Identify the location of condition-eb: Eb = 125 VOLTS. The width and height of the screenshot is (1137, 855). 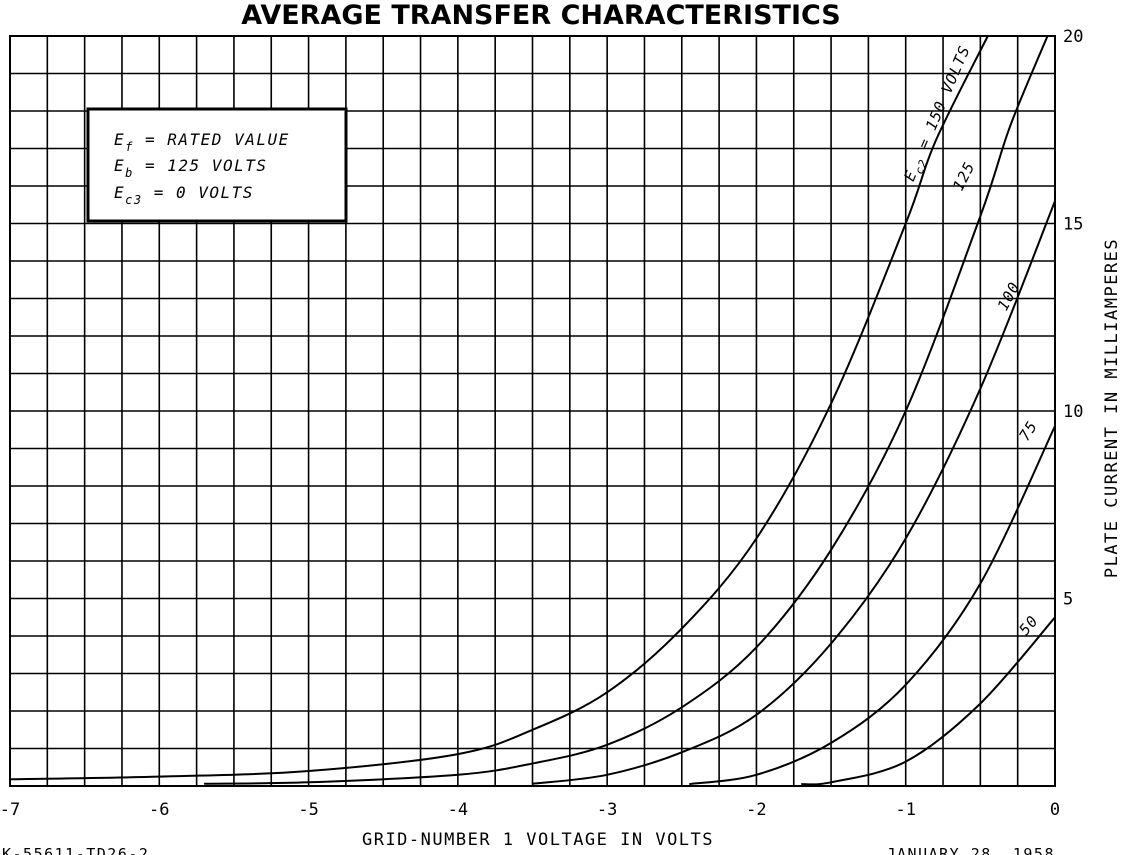
(190, 168).